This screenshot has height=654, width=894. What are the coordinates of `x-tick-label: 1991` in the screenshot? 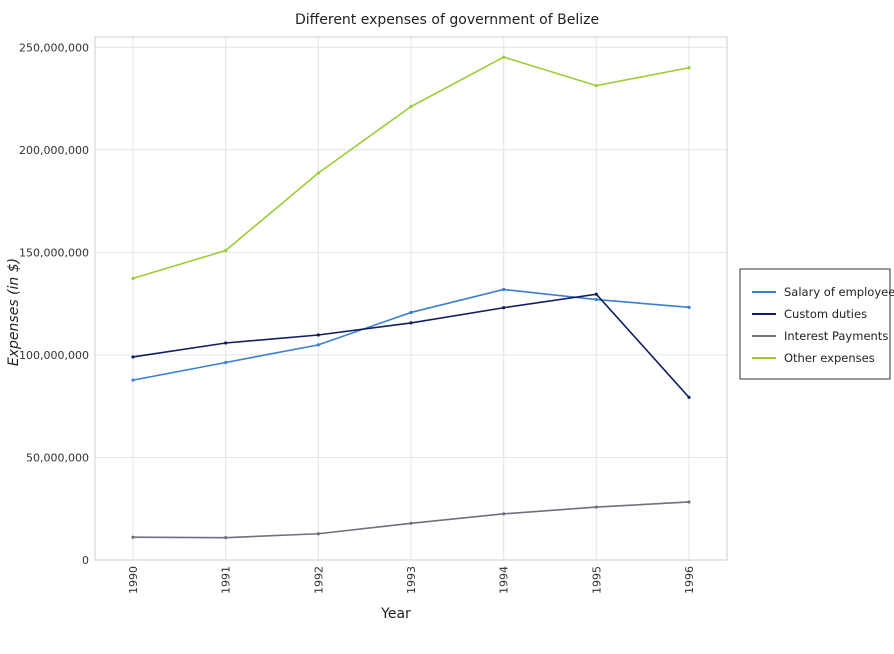 It's located at (226, 580).